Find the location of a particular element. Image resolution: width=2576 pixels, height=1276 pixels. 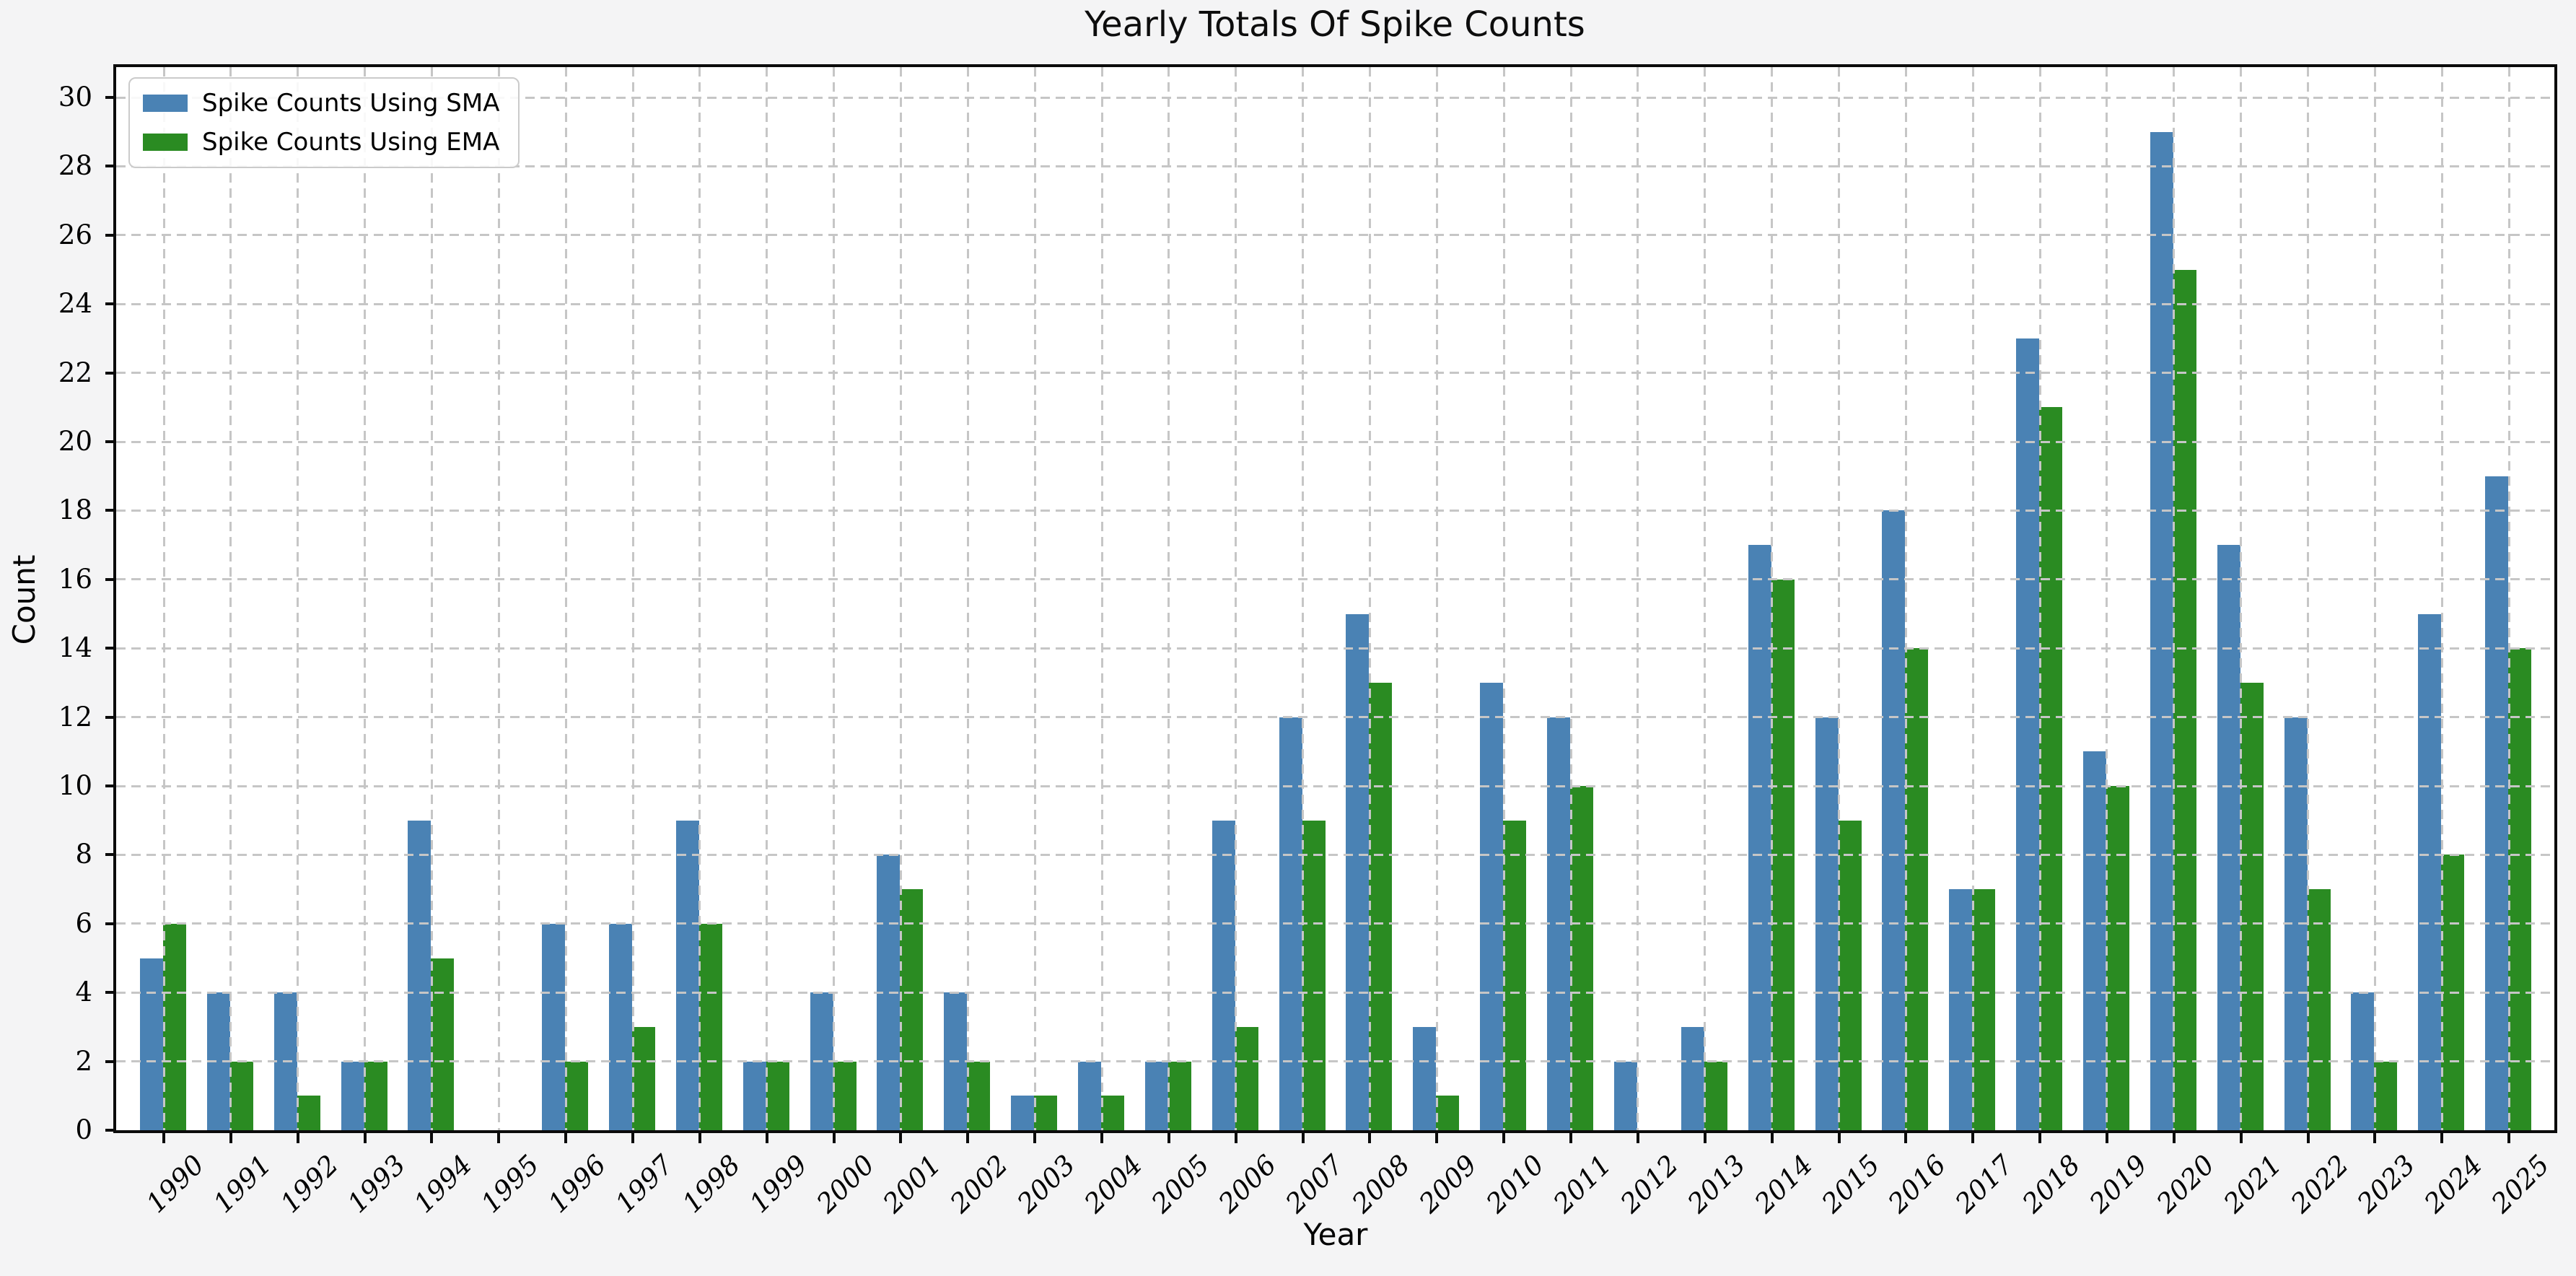

x-tick-2011 is located at coordinates (1571, 1138).